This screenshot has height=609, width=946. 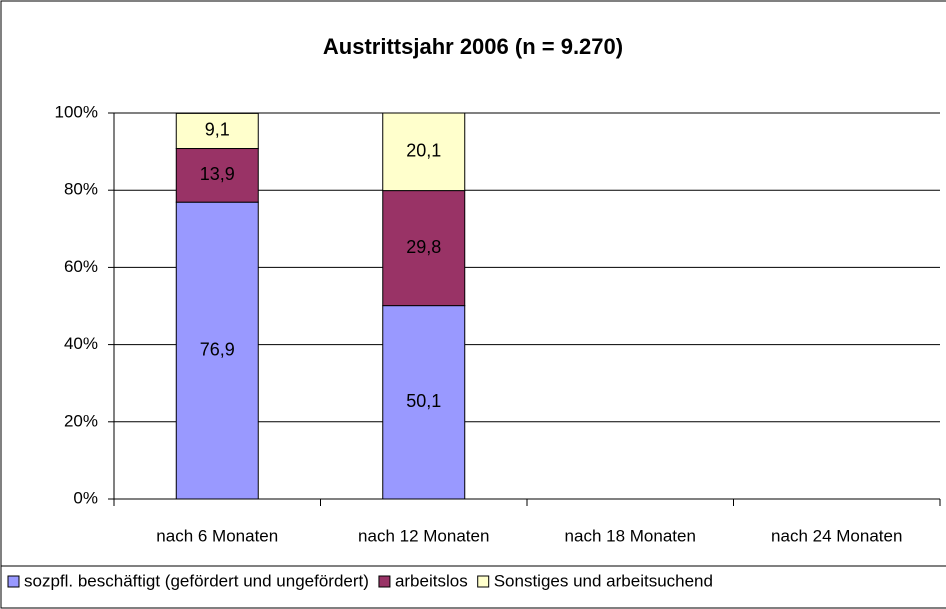 I want to click on value-label: 20,1, so click(x=423, y=151).